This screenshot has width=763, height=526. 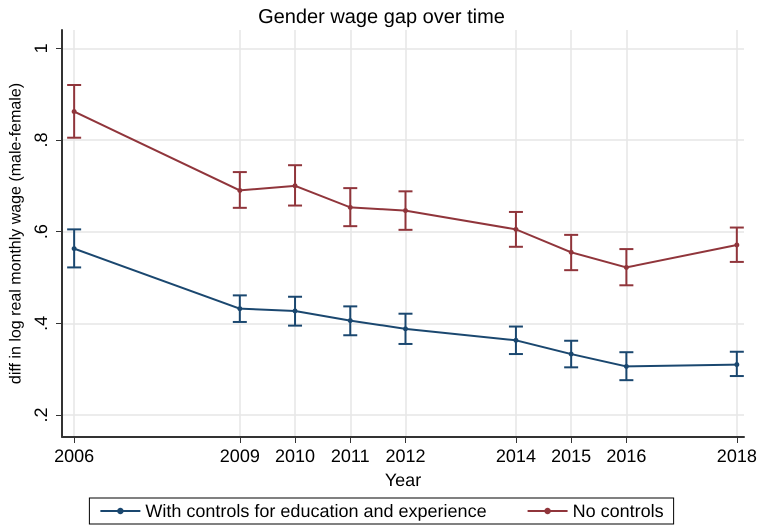 What do you see at coordinates (41, 323) in the screenshot?
I see `y-tick-label: .4` at bounding box center [41, 323].